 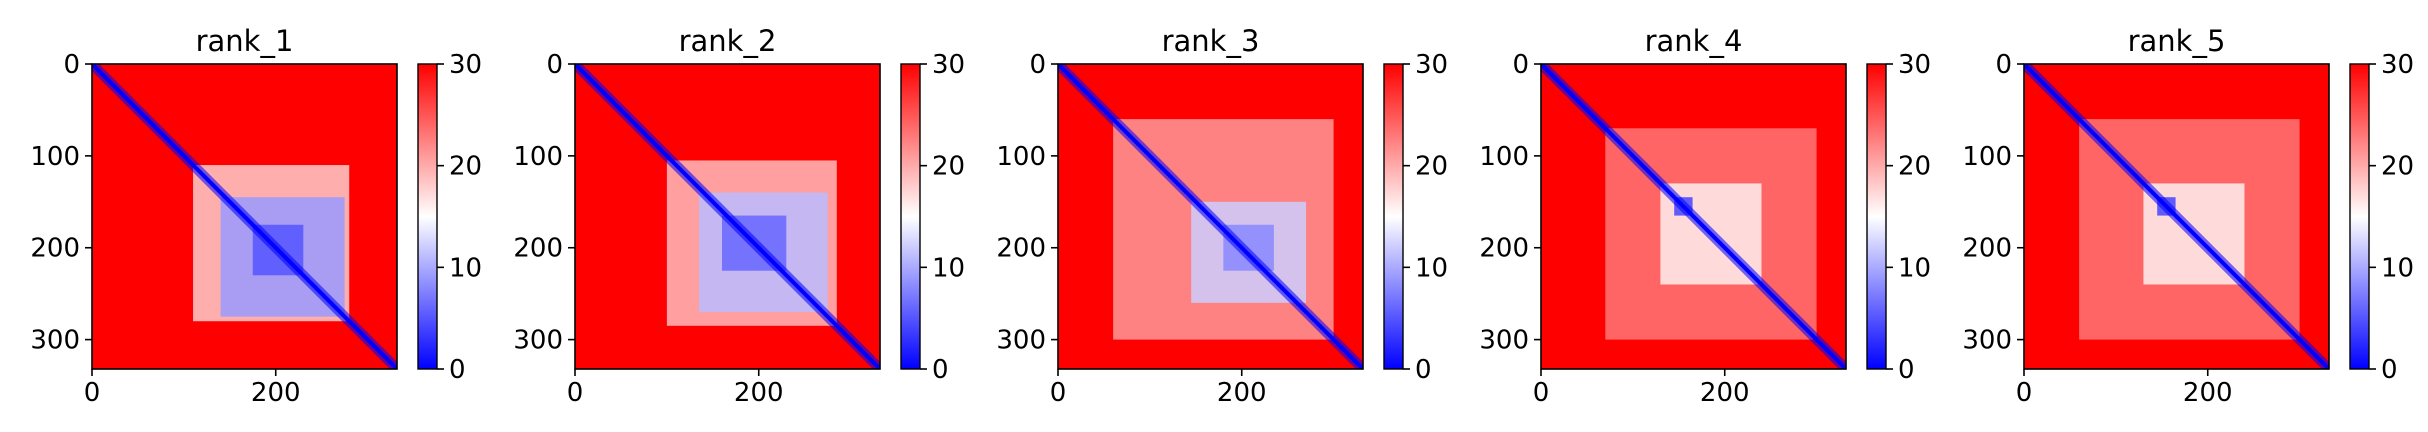 What do you see at coordinates (728, 41) in the screenshot?
I see `panel-title: rank_2` at bounding box center [728, 41].